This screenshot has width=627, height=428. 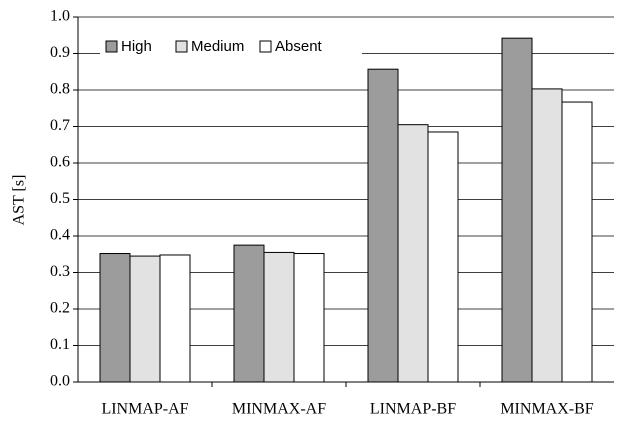 I want to click on legend-label: Medium, so click(x=217, y=46).